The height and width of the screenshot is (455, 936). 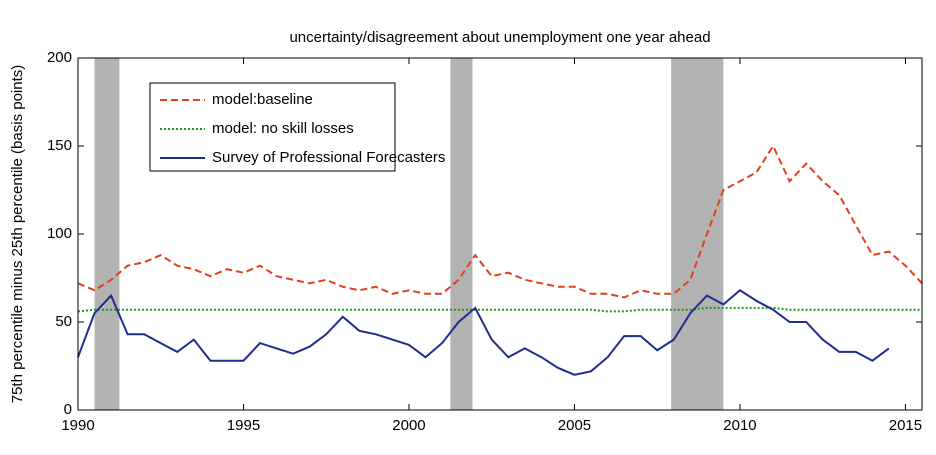 What do you see at coordinates (59, 233) in the screenshot?
I see `y-tick-label: 100` at bounding box center [59, 233].